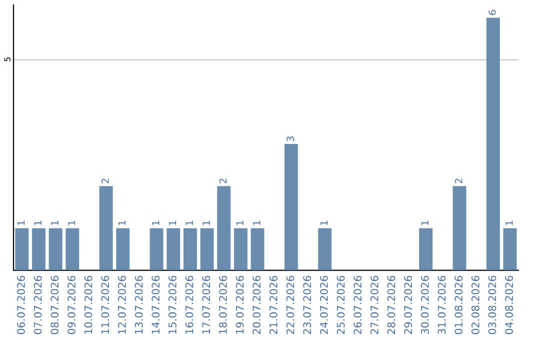 This screenshot has height=340, width=540. What do you see at coordinates (88, 305) in the screenshot?
I see `x-tick-label: 10.07.2026` at bounding box center [88, 305].